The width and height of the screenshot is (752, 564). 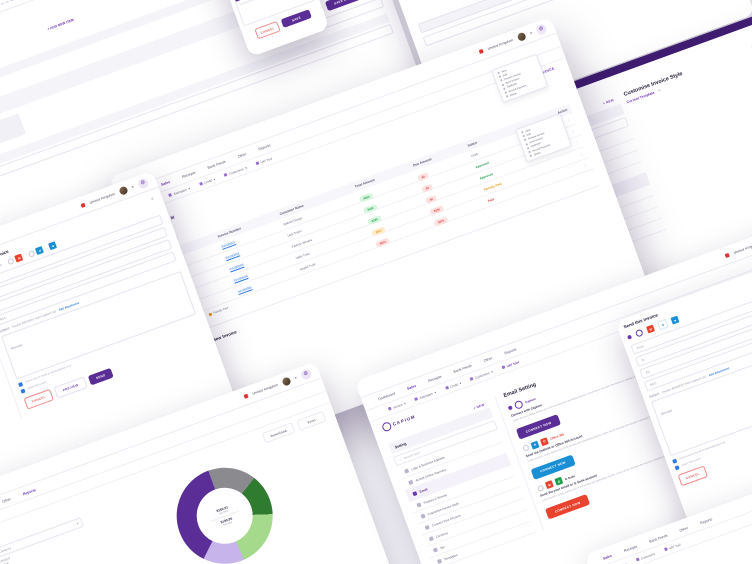 I want to click on provider-gmail: M, so click(x=15, y=259).